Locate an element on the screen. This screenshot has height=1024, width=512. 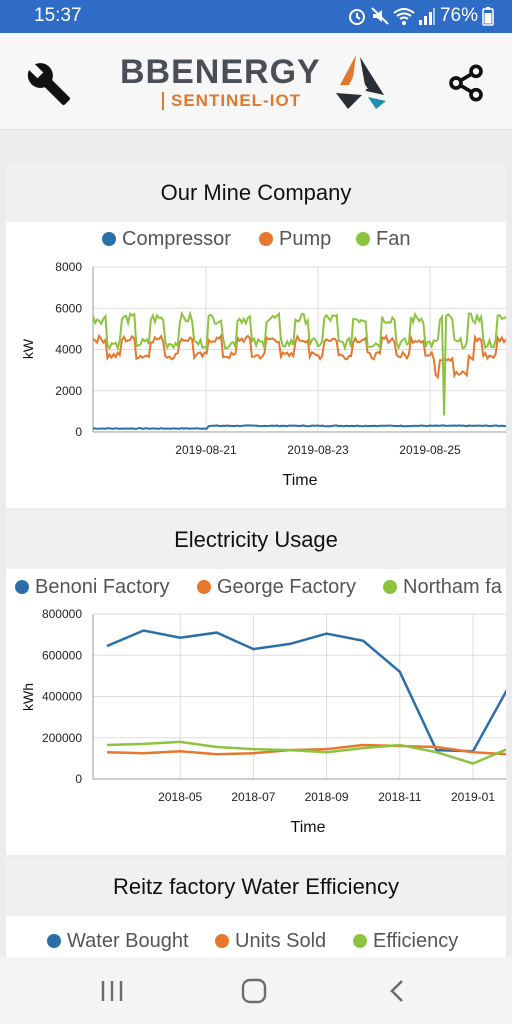
series-line-compressor is located at coordinates (299, 427).